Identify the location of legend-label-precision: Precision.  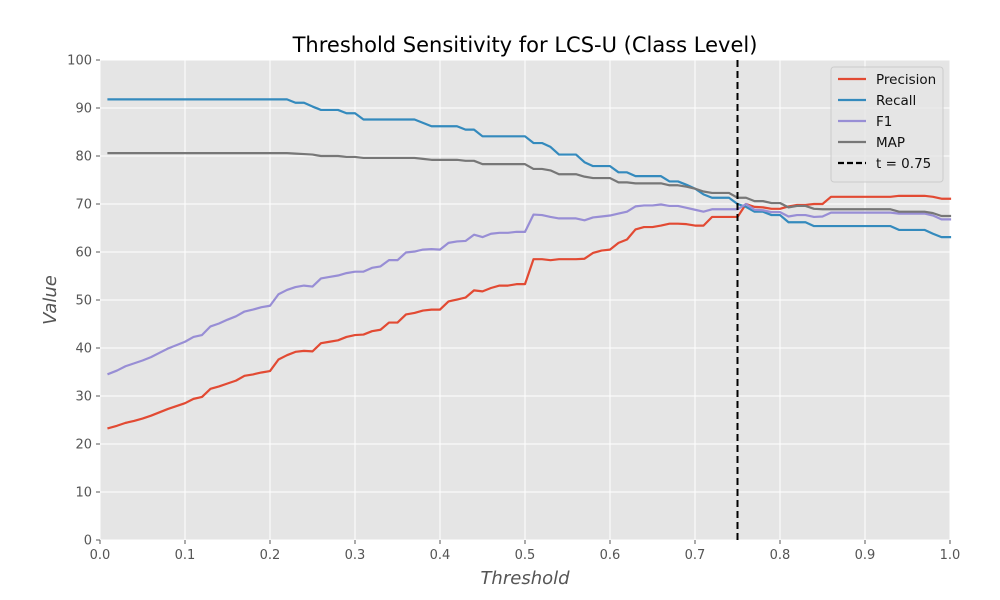
(906, 80).